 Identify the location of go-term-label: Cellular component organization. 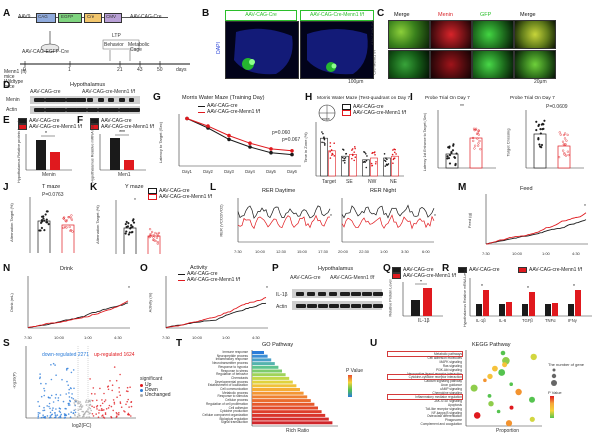
(225, 414).